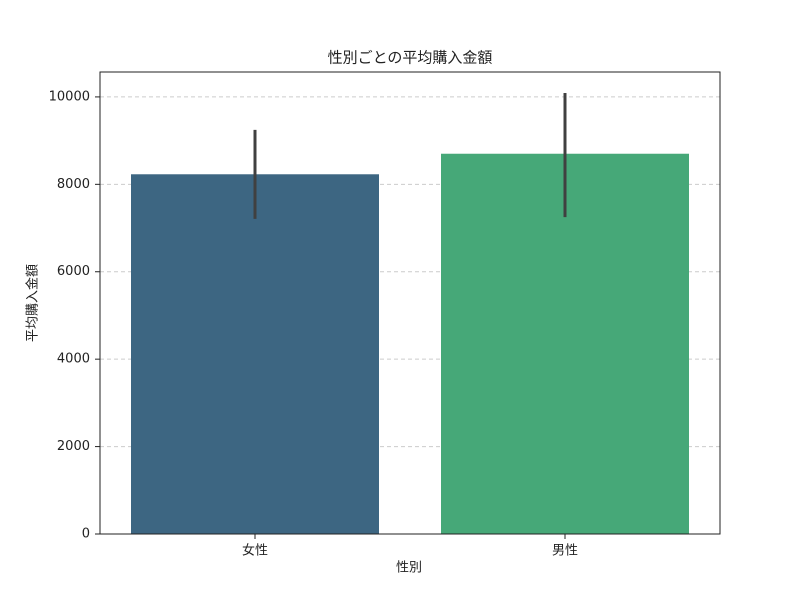  What do you see at coordinates (410, 58) in the screenshot?
I see `chart-title: 性別ごとの平均購入金額` at bounding box center [410, 58].